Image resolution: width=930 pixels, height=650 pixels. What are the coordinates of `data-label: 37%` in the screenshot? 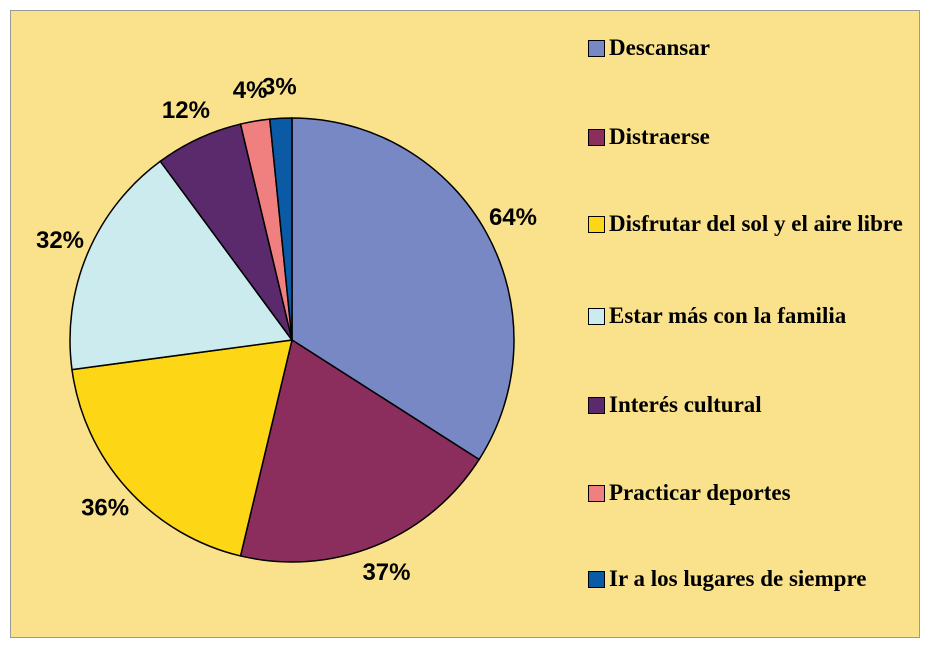 It's located at (386, 572).